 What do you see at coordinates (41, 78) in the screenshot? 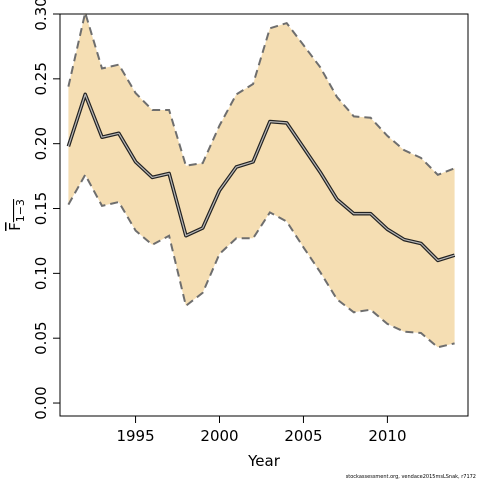
I see `y-tick-label: 0.25` at bounding box center [41, 78].